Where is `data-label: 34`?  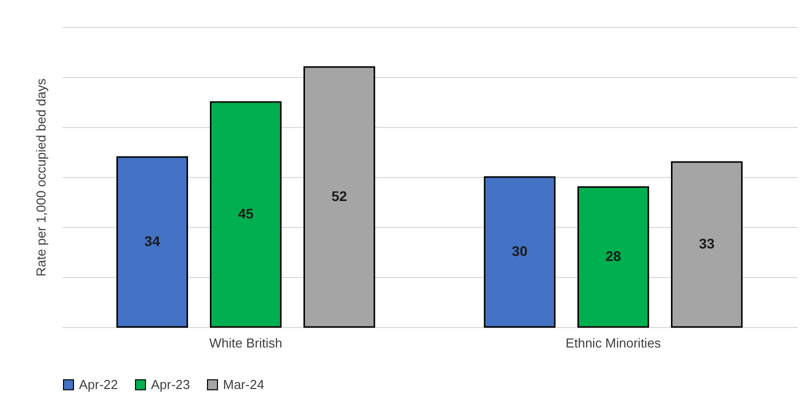
data-label: 34 is located at coordinates (152, 241).